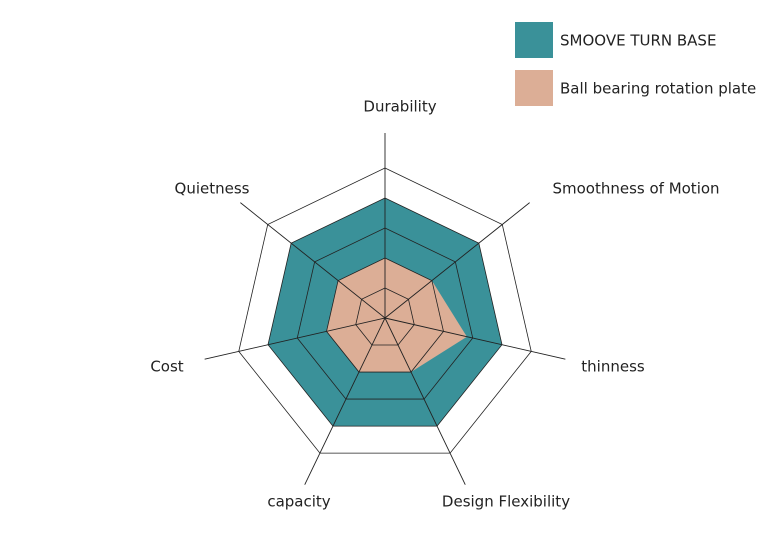 The width and height of the screenshot is (770, 550). I want to click on legend-label: SMOOVE TURN BASE, so click(638, 41).